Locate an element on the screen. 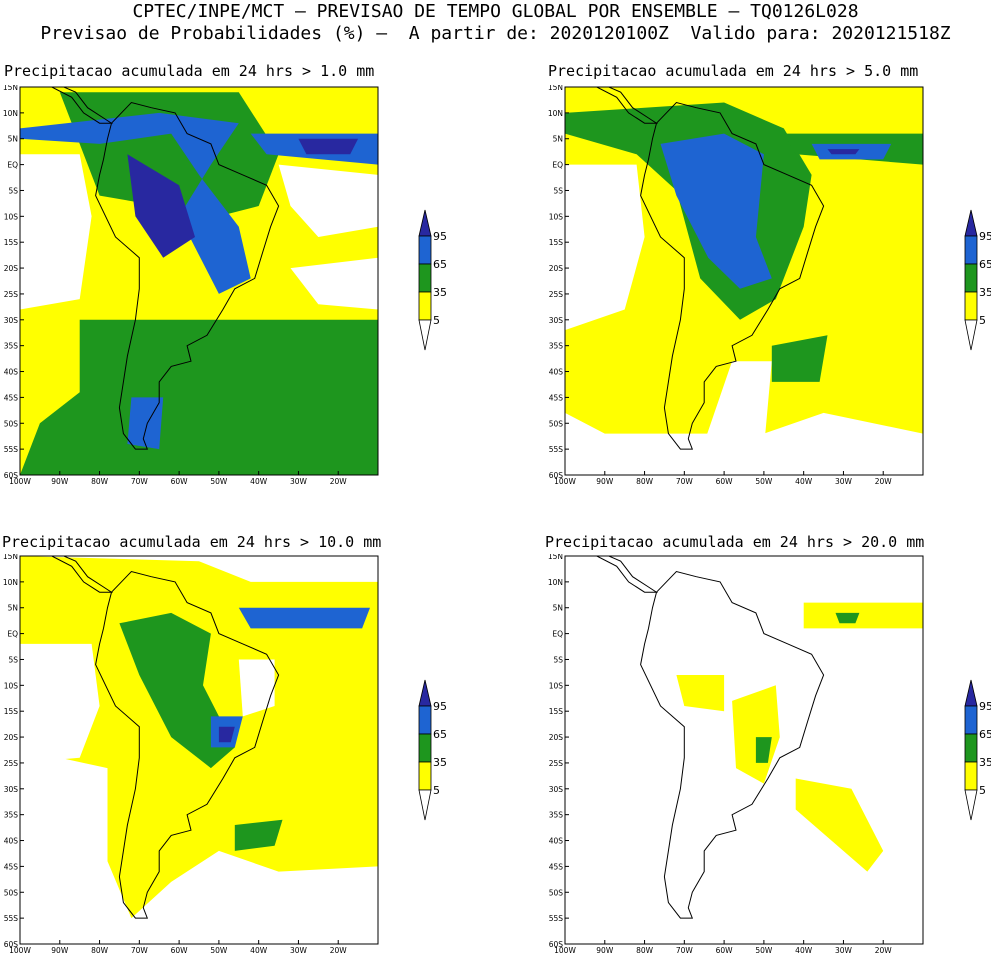 This screenshot has width=991, height=957. y-tick-label: 35S is located at coordinates (556, 346).